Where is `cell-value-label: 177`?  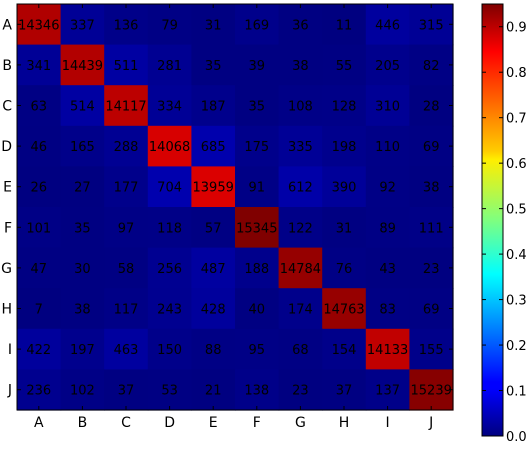
cell-value-label: 177 is located at coordinates (126, 188).